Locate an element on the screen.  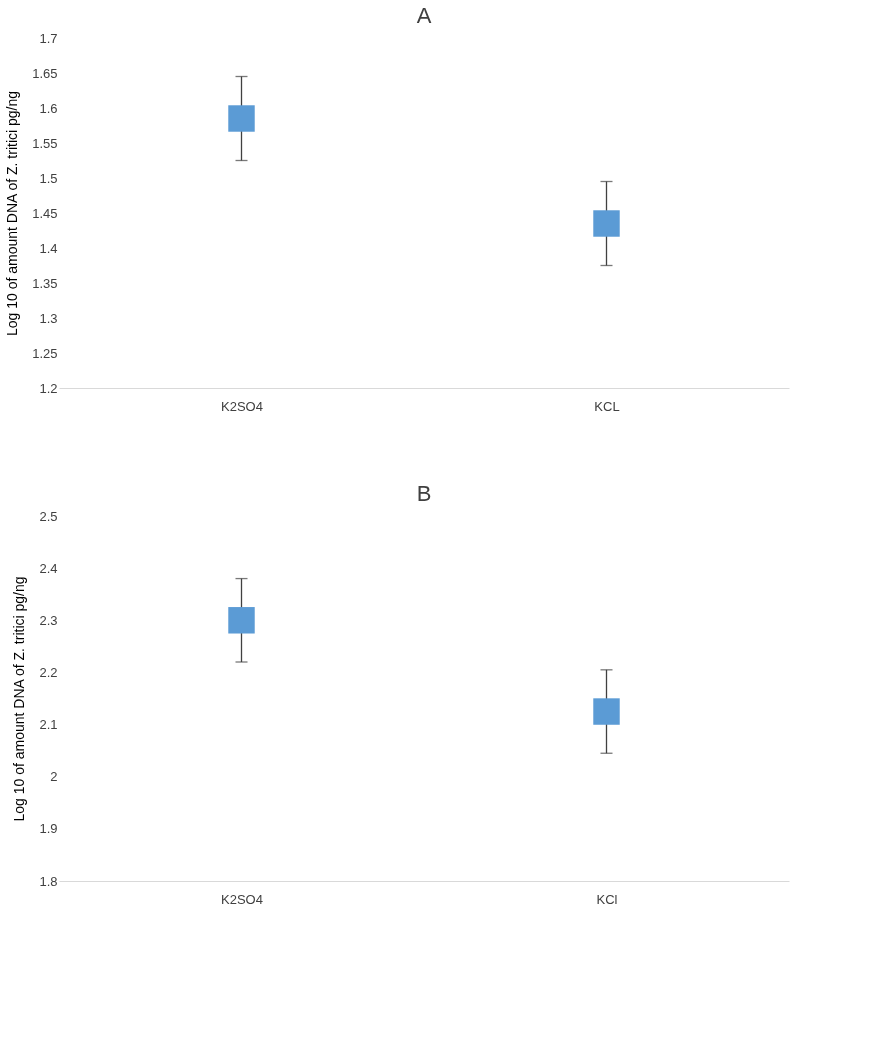
y-tick-label: 2.1 is located at coordinates (48, 725).